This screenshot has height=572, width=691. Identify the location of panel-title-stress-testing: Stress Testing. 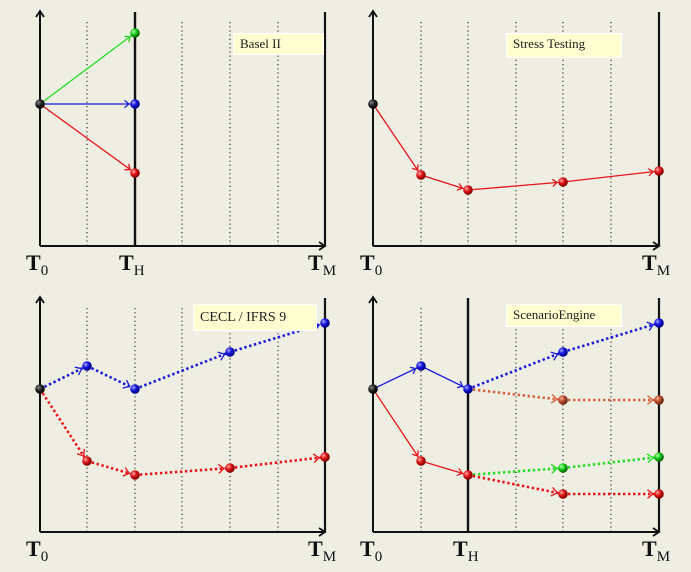
(564, 45).